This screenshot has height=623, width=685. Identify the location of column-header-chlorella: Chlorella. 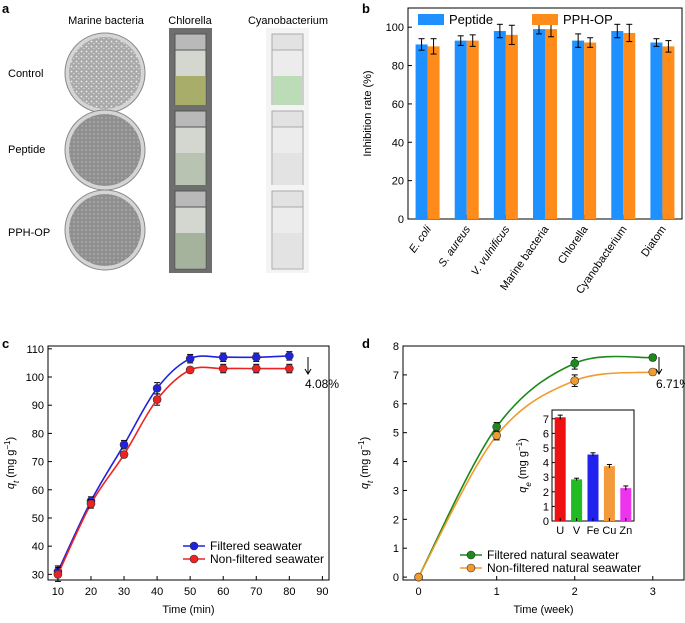
(190, 21).